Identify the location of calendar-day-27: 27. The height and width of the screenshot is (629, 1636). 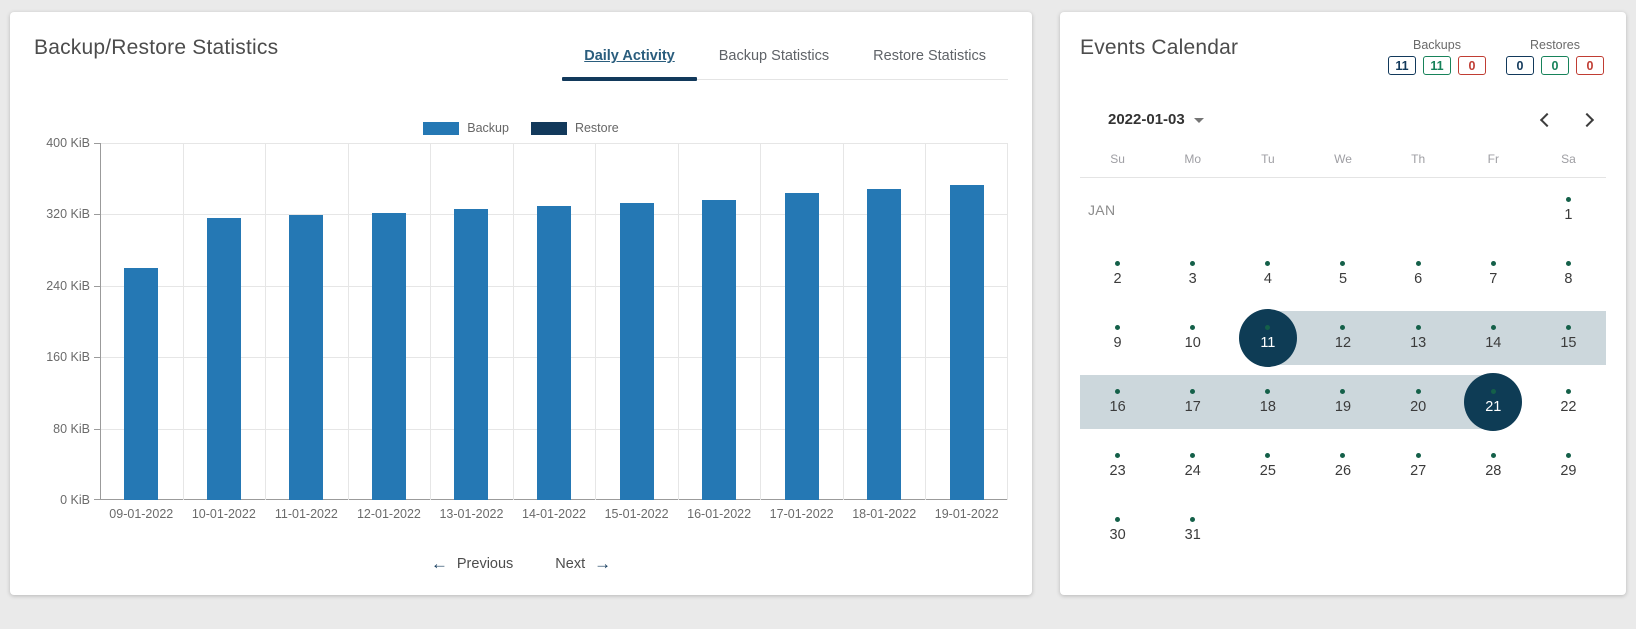
(1418, 466).